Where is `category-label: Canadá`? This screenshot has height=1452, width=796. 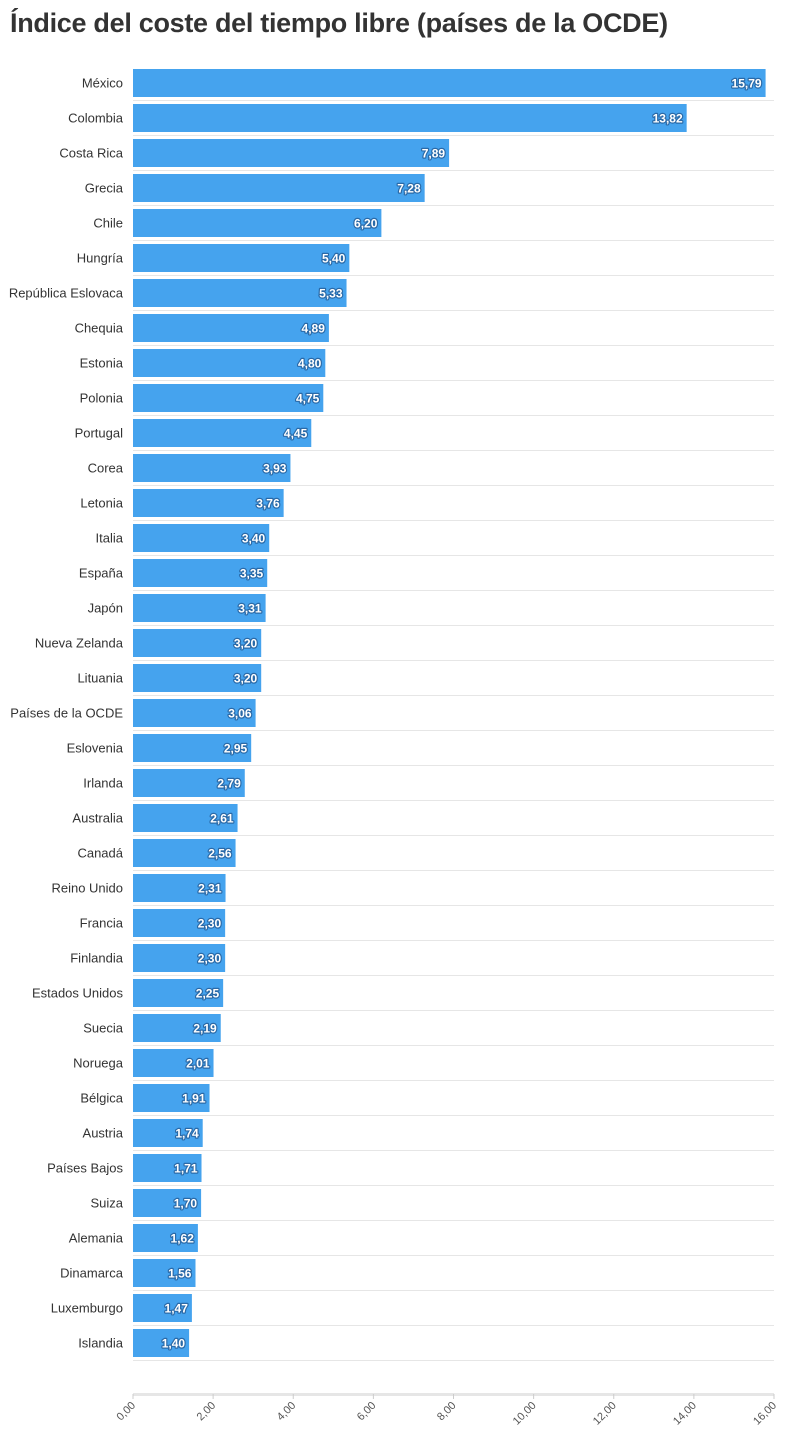
category-label: Canadá is located at coordinates (100, 853).